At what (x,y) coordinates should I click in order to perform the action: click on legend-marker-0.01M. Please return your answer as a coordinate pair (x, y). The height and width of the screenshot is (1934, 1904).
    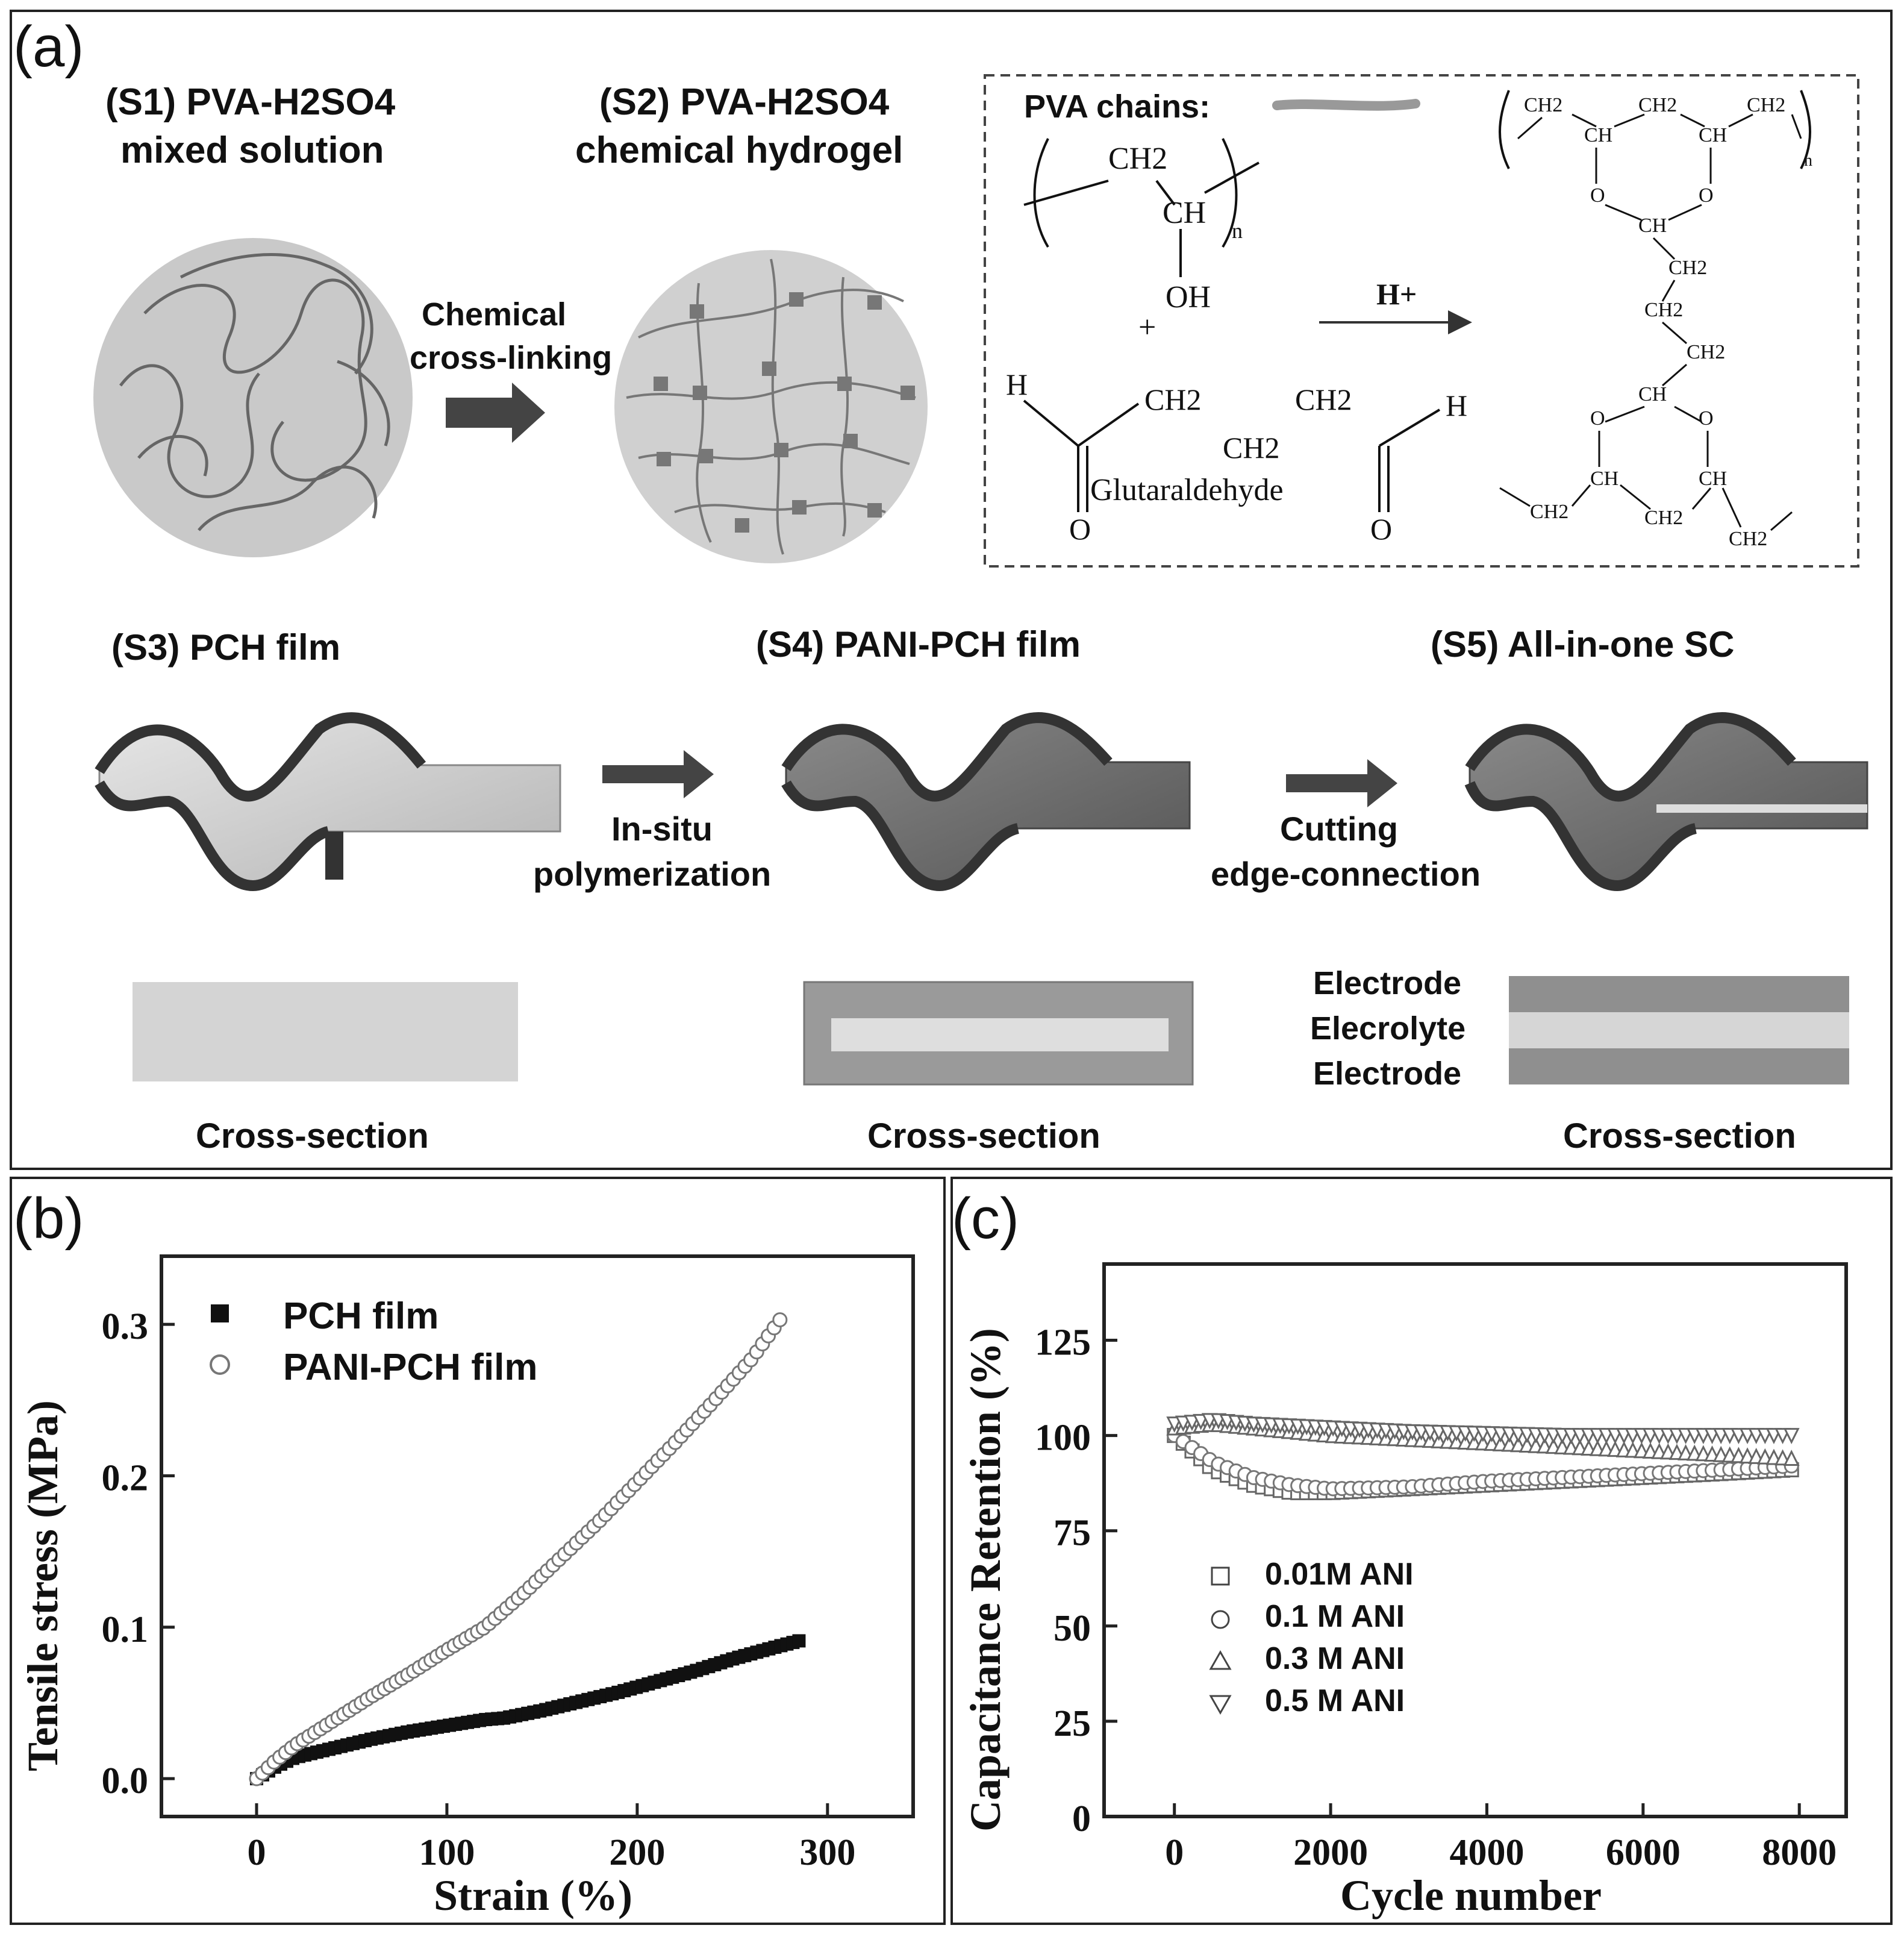
    Looking at the image, I should click on (1220, 1576).